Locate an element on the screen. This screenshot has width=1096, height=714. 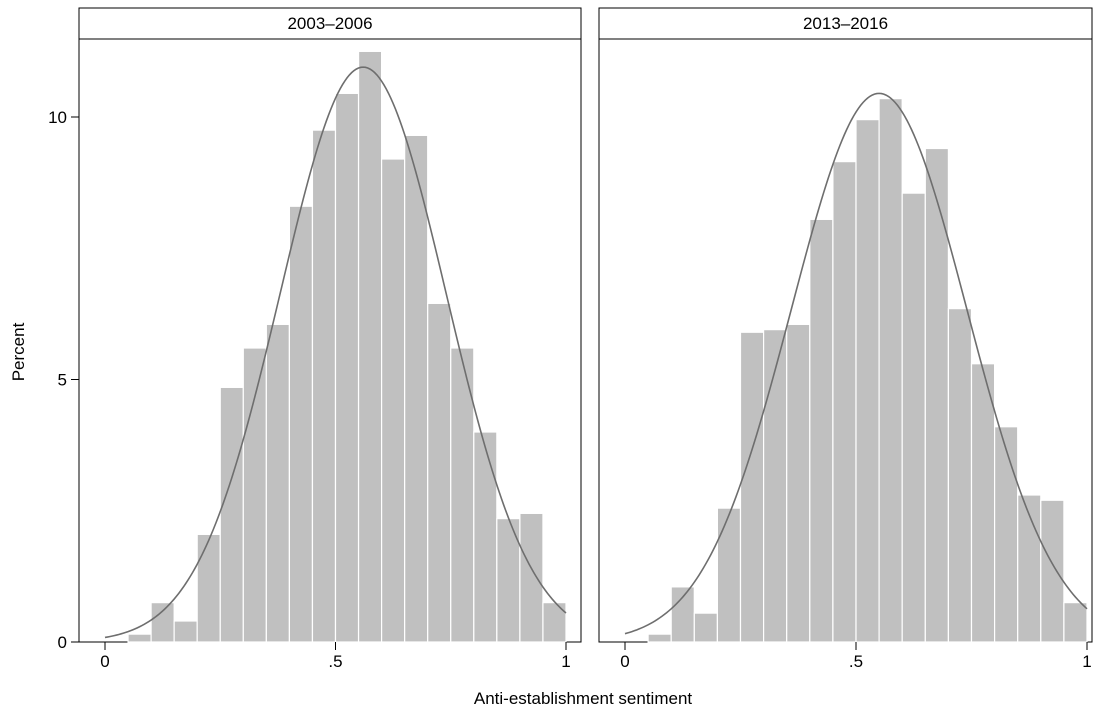
x-axis-title: Anti-establishment sentiment is located at coordinates (583, 698).